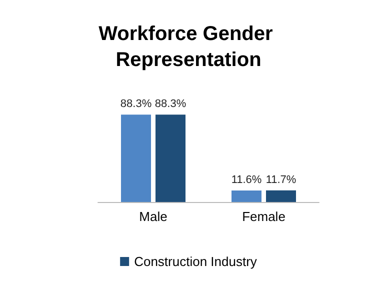 This screenshot has height=285, width=377. What do you see at coordinates (188, 47) in the screenshot?
I see `chart-title: Workforce Gender Representation` at bounding box center [188, 47].